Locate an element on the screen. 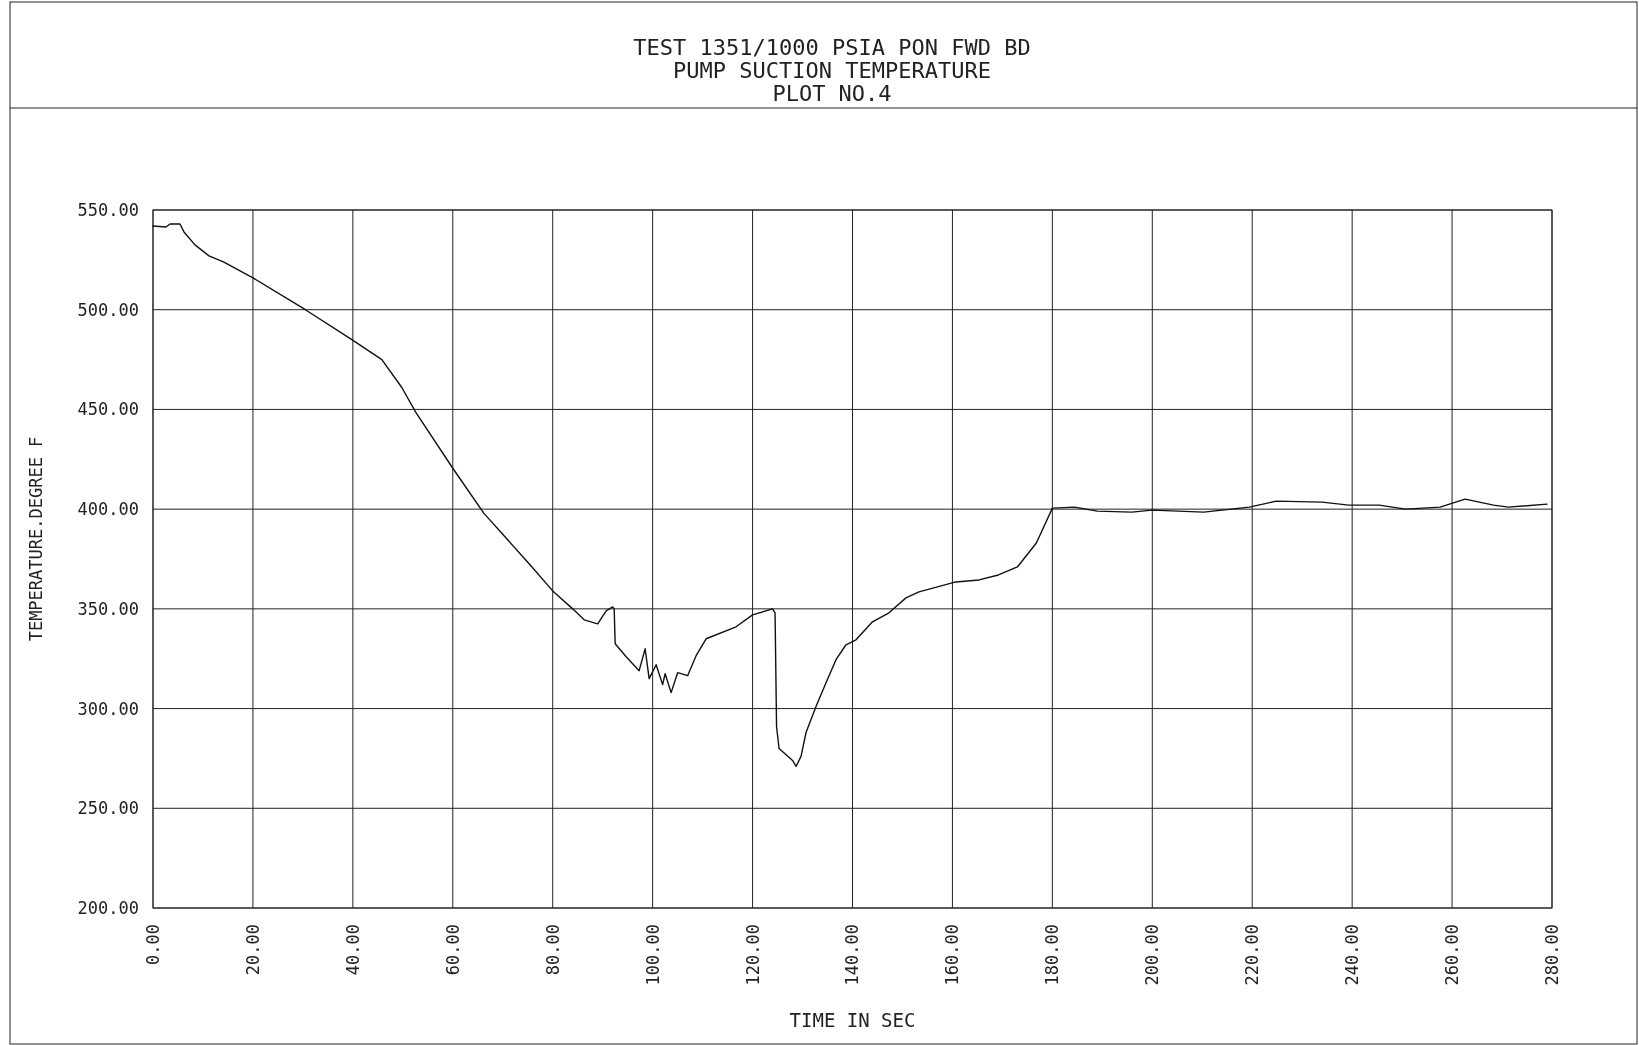  x-axis-title: TIME IN SEC is located at coordinates (852, 1020).